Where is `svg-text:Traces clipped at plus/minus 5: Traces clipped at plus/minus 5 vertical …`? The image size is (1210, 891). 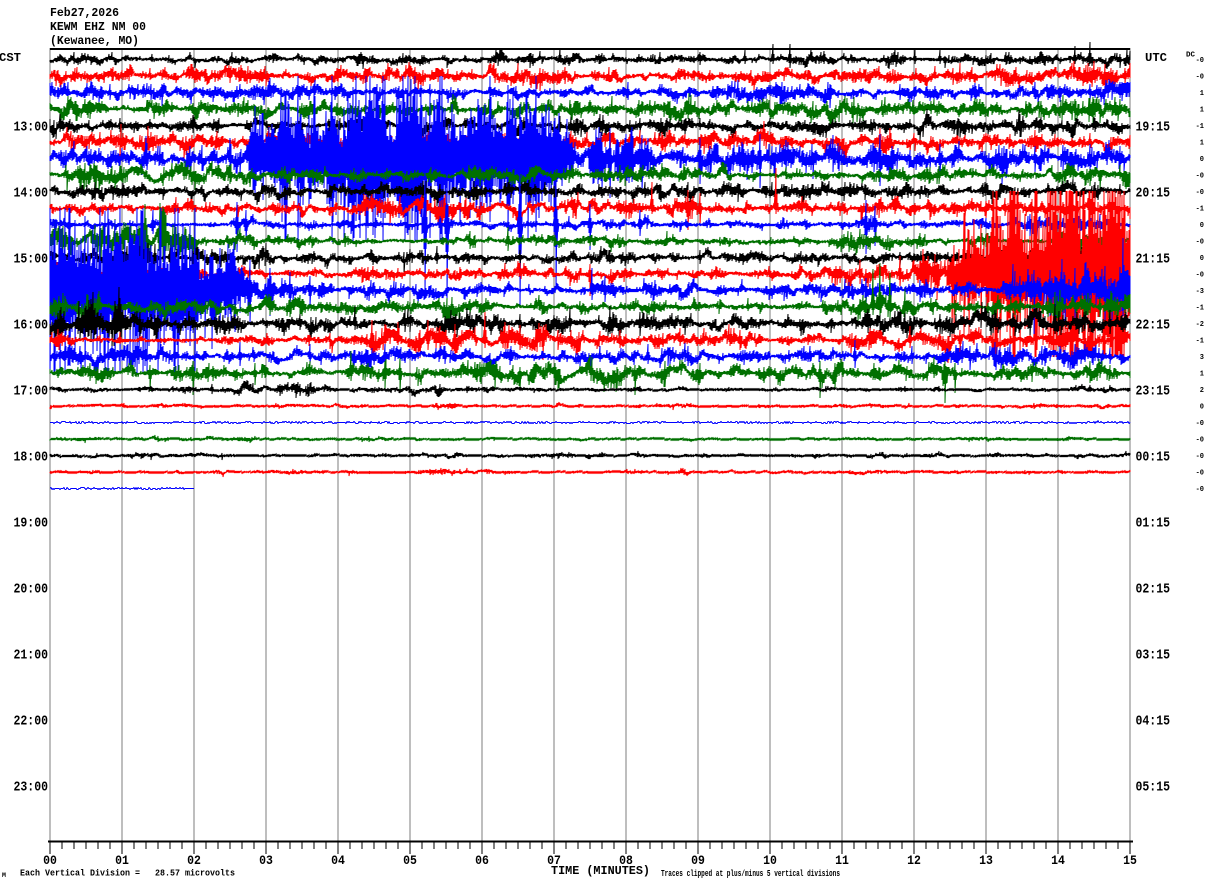 svg-text:Traces clipped at plus/minus 5: Traces clipped at plus/minus 5 vertical … is located at coordinates (750, 873).